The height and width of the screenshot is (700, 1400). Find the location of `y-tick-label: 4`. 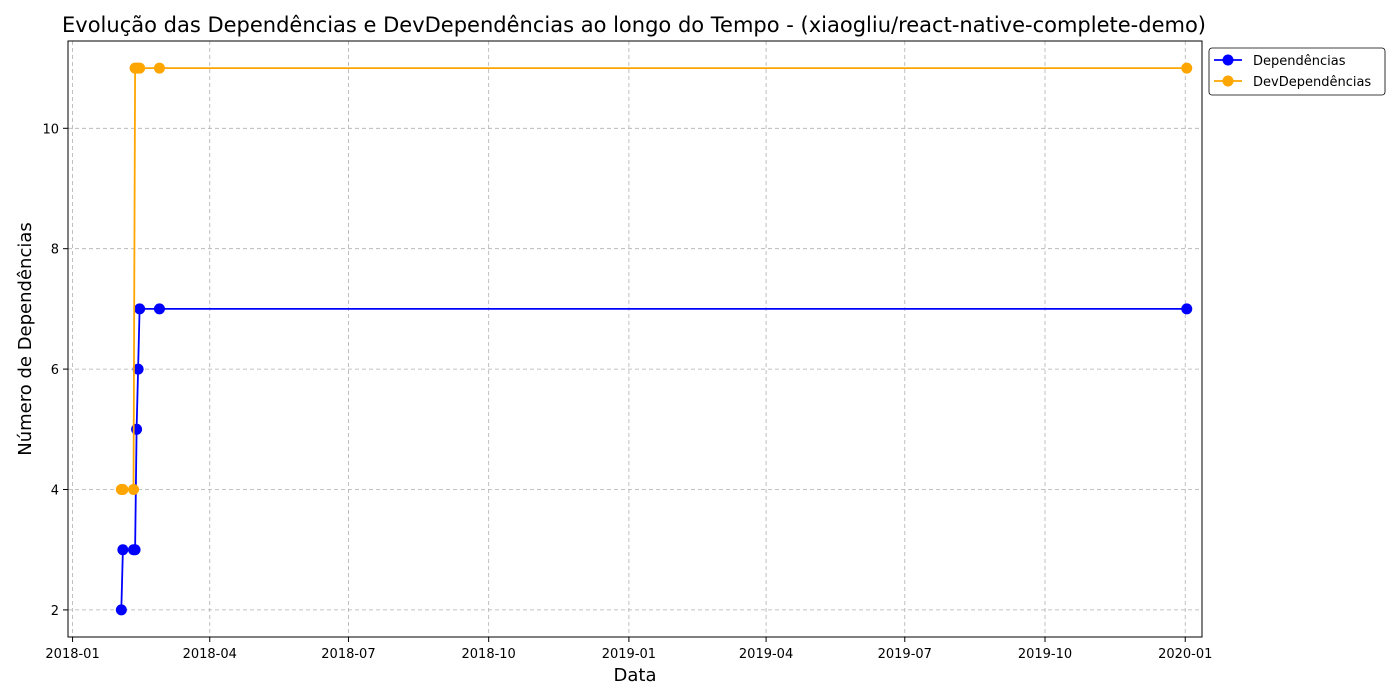

y-tick-label: 4 is located at coordinates (55, 491).